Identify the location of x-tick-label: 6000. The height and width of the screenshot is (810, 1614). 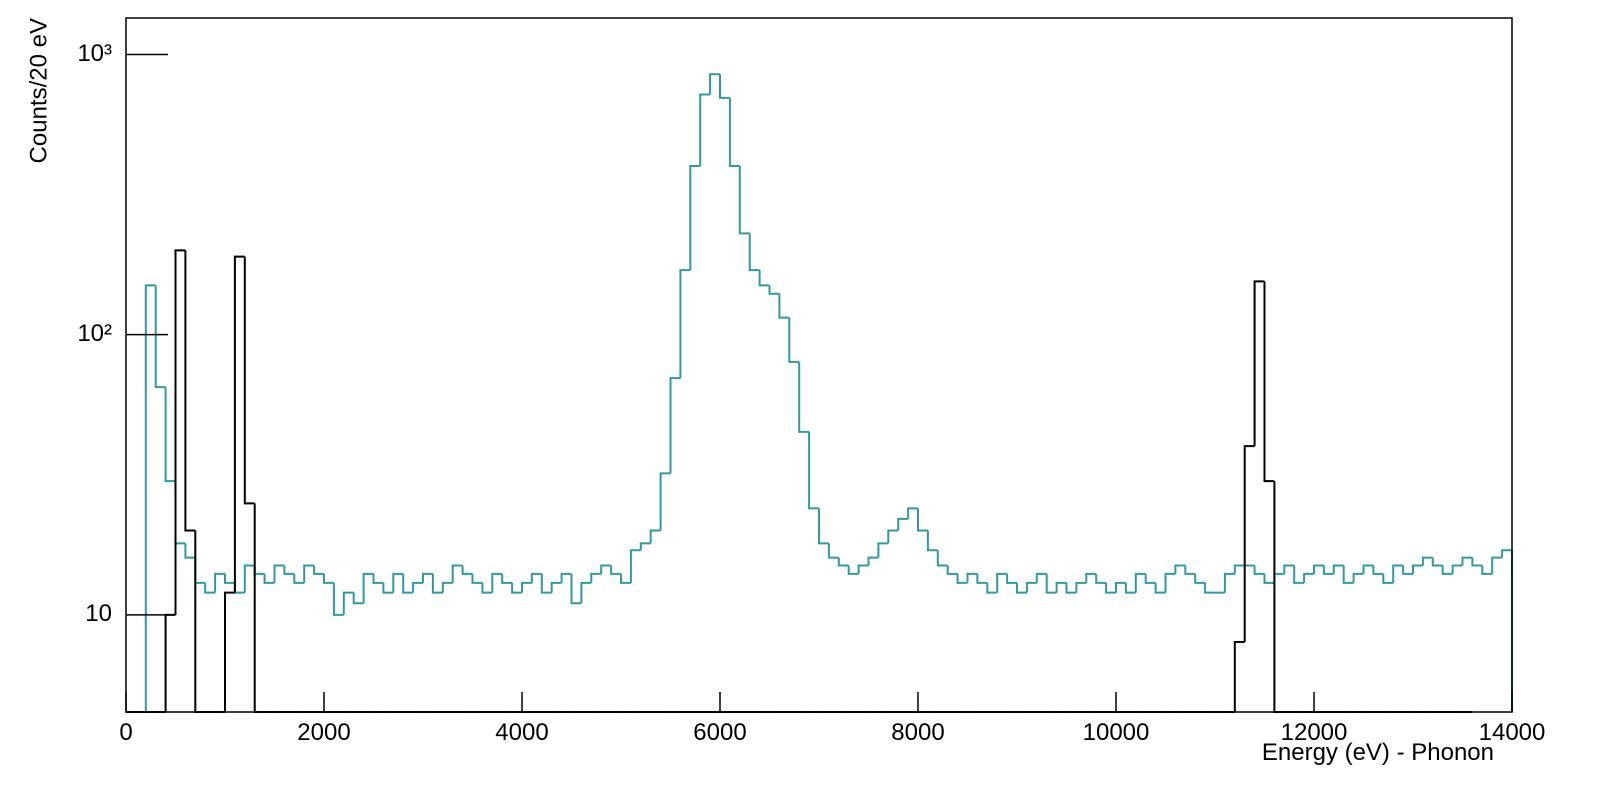
(719, 732).